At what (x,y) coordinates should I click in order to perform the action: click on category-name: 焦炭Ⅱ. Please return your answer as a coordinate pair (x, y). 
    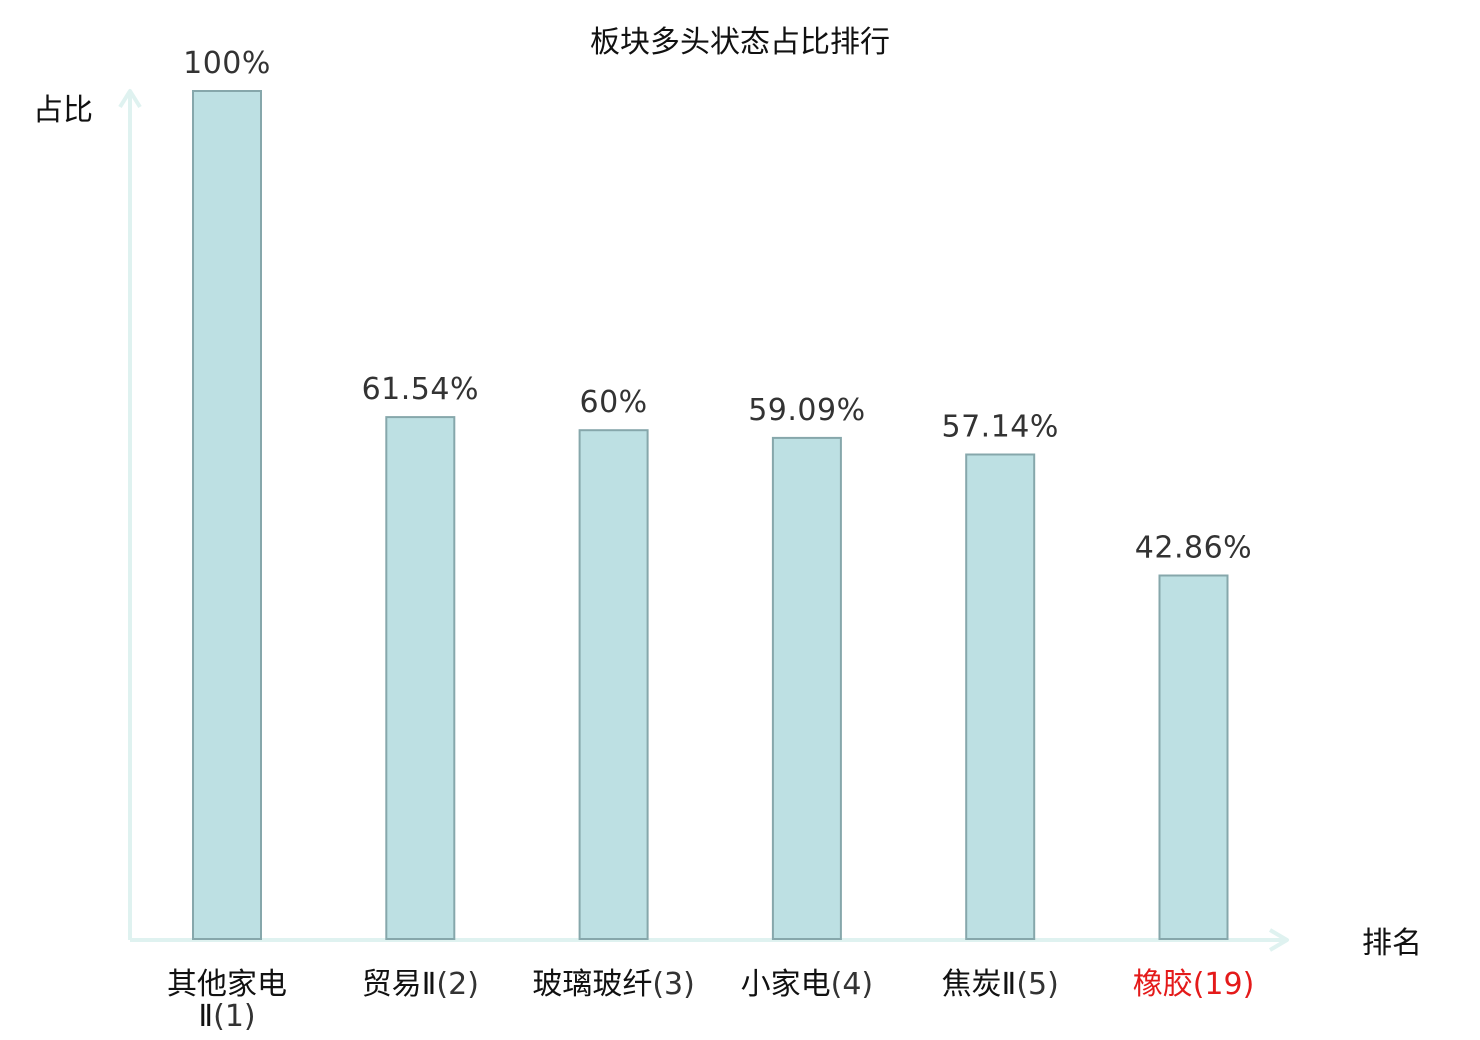
    Looking at the image, I should click on (979, 984).